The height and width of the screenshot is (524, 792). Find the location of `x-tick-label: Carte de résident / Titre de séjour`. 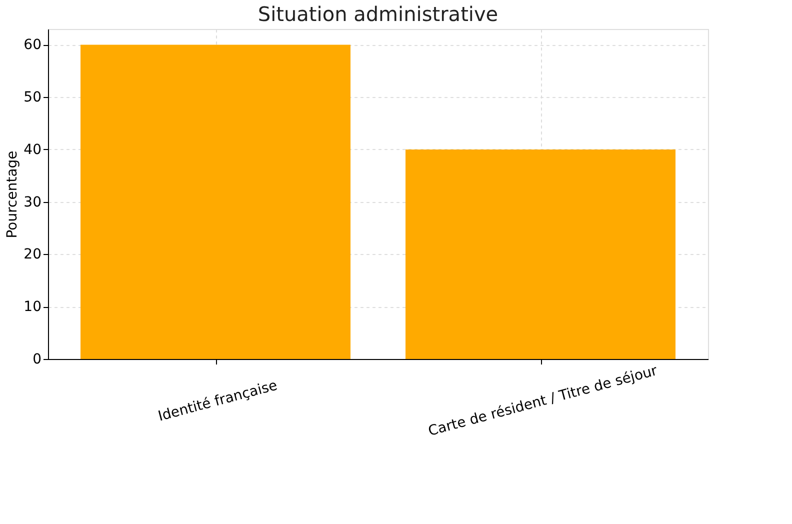

x-tick-label: Carte de résident / Titre de séjour is located at coordinates (543, 401).